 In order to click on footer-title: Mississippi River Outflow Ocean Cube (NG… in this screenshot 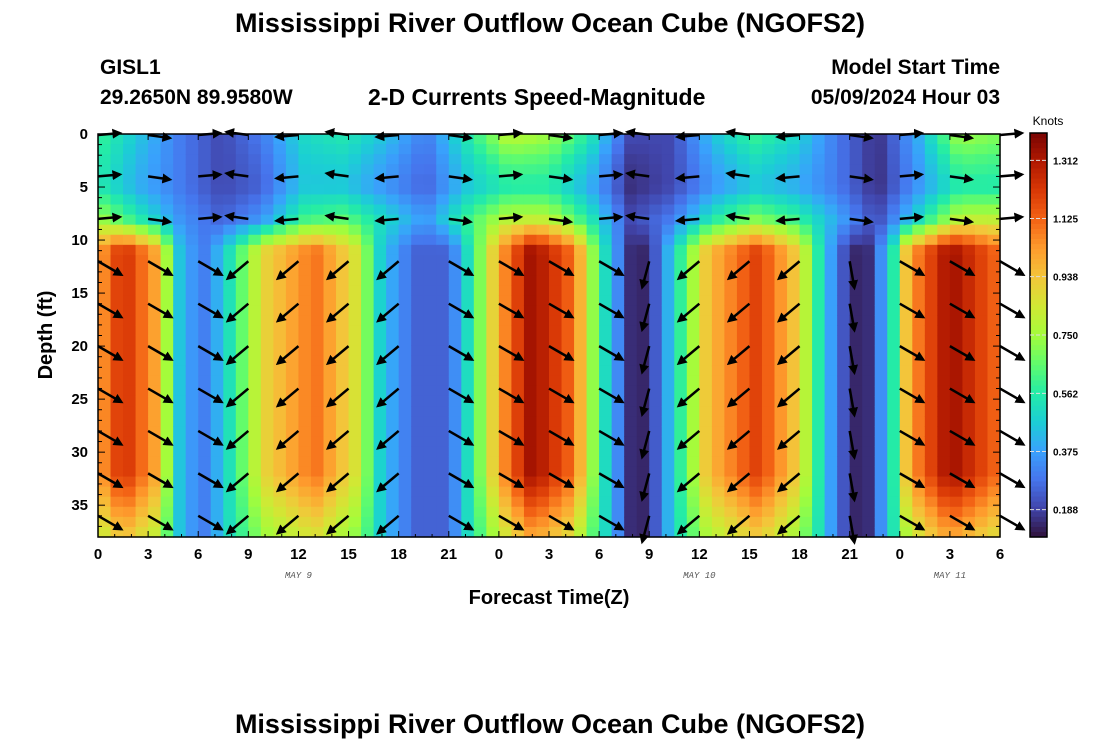, I will do `click(550, 724)`.